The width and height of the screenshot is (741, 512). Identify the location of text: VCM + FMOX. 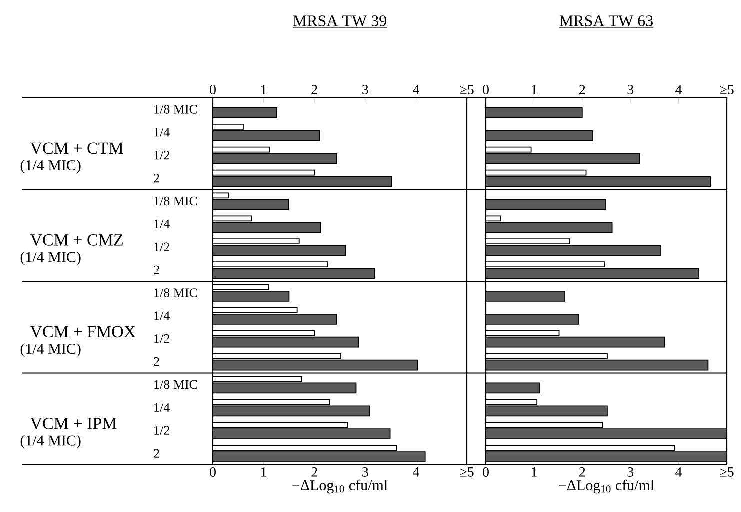
(83, 332).